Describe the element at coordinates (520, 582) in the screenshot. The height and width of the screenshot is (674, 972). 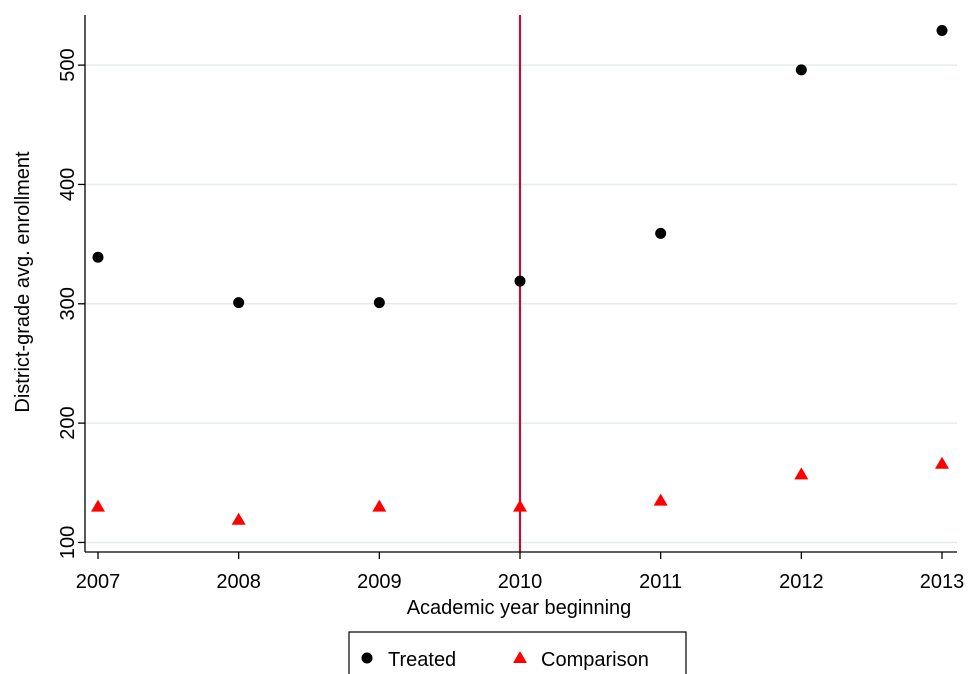
I see `x-tick-label: 2010` at that location.